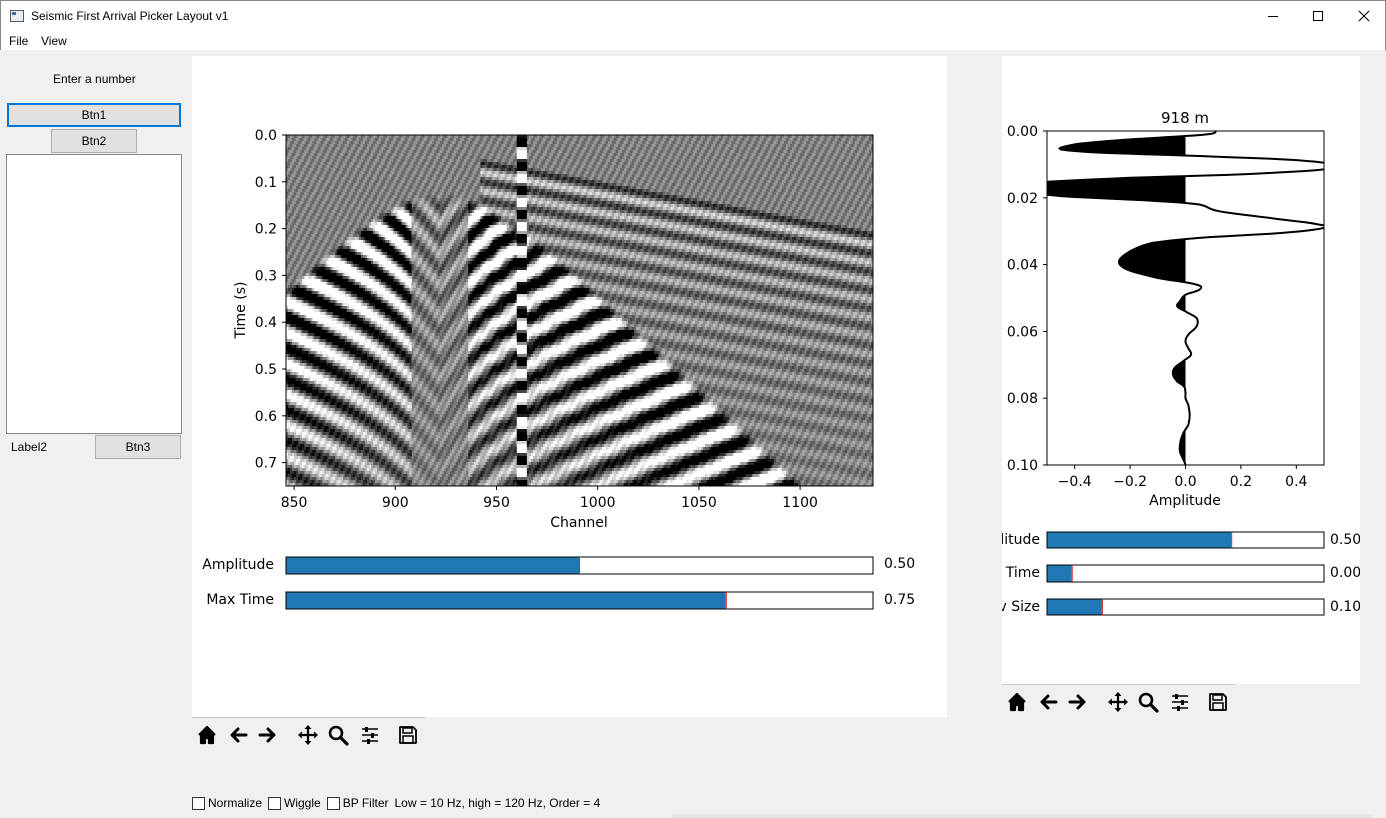  What do you see at coordinates (294, 503) in the screenshot?
I see `x-tick-label: 850` at bounding box center [294, 503].